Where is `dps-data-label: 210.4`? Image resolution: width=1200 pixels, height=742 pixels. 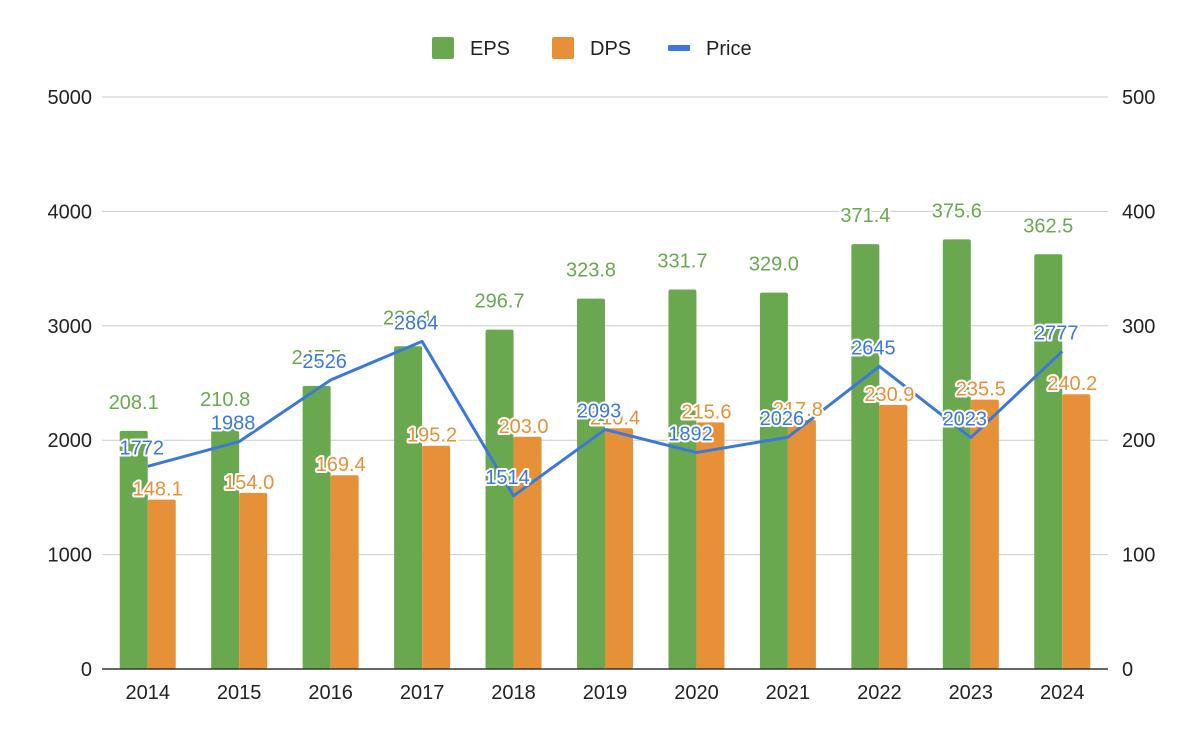
dps-data-label: 210.4 is located at coordinates (615, 418).